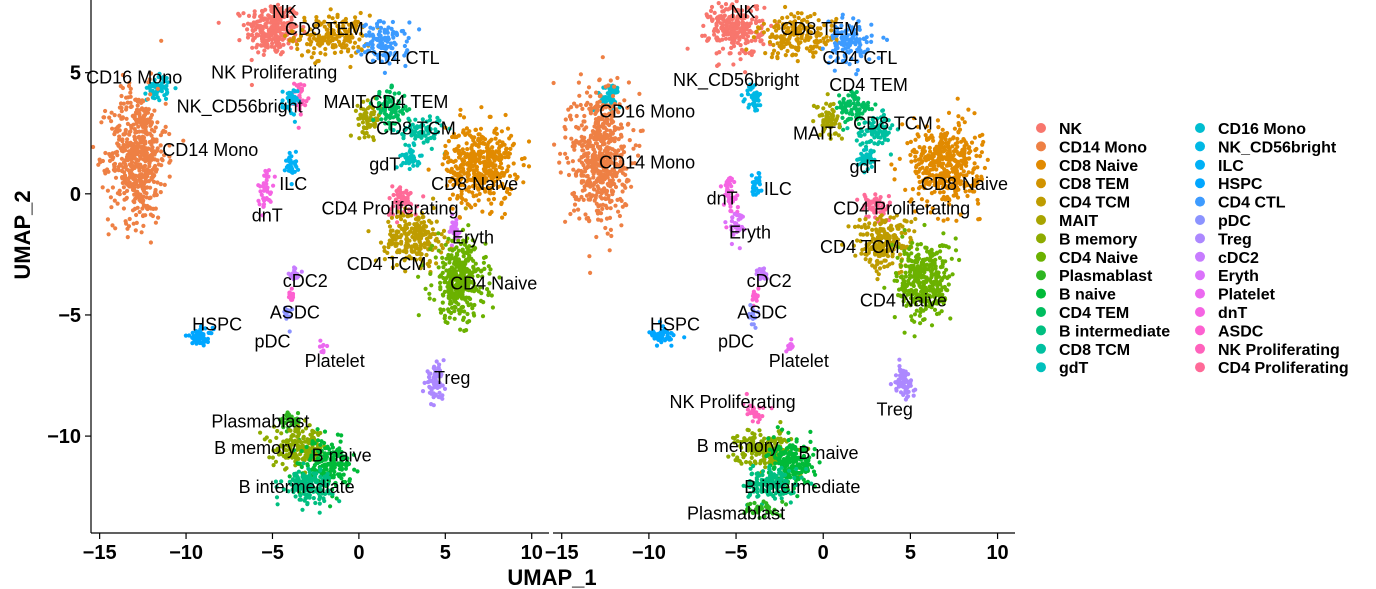 This screenshot has height=589, width=1376. Describe the element at coordinates (358, 553) in the screenshot. I see `x-tick-label: 0` at that location.